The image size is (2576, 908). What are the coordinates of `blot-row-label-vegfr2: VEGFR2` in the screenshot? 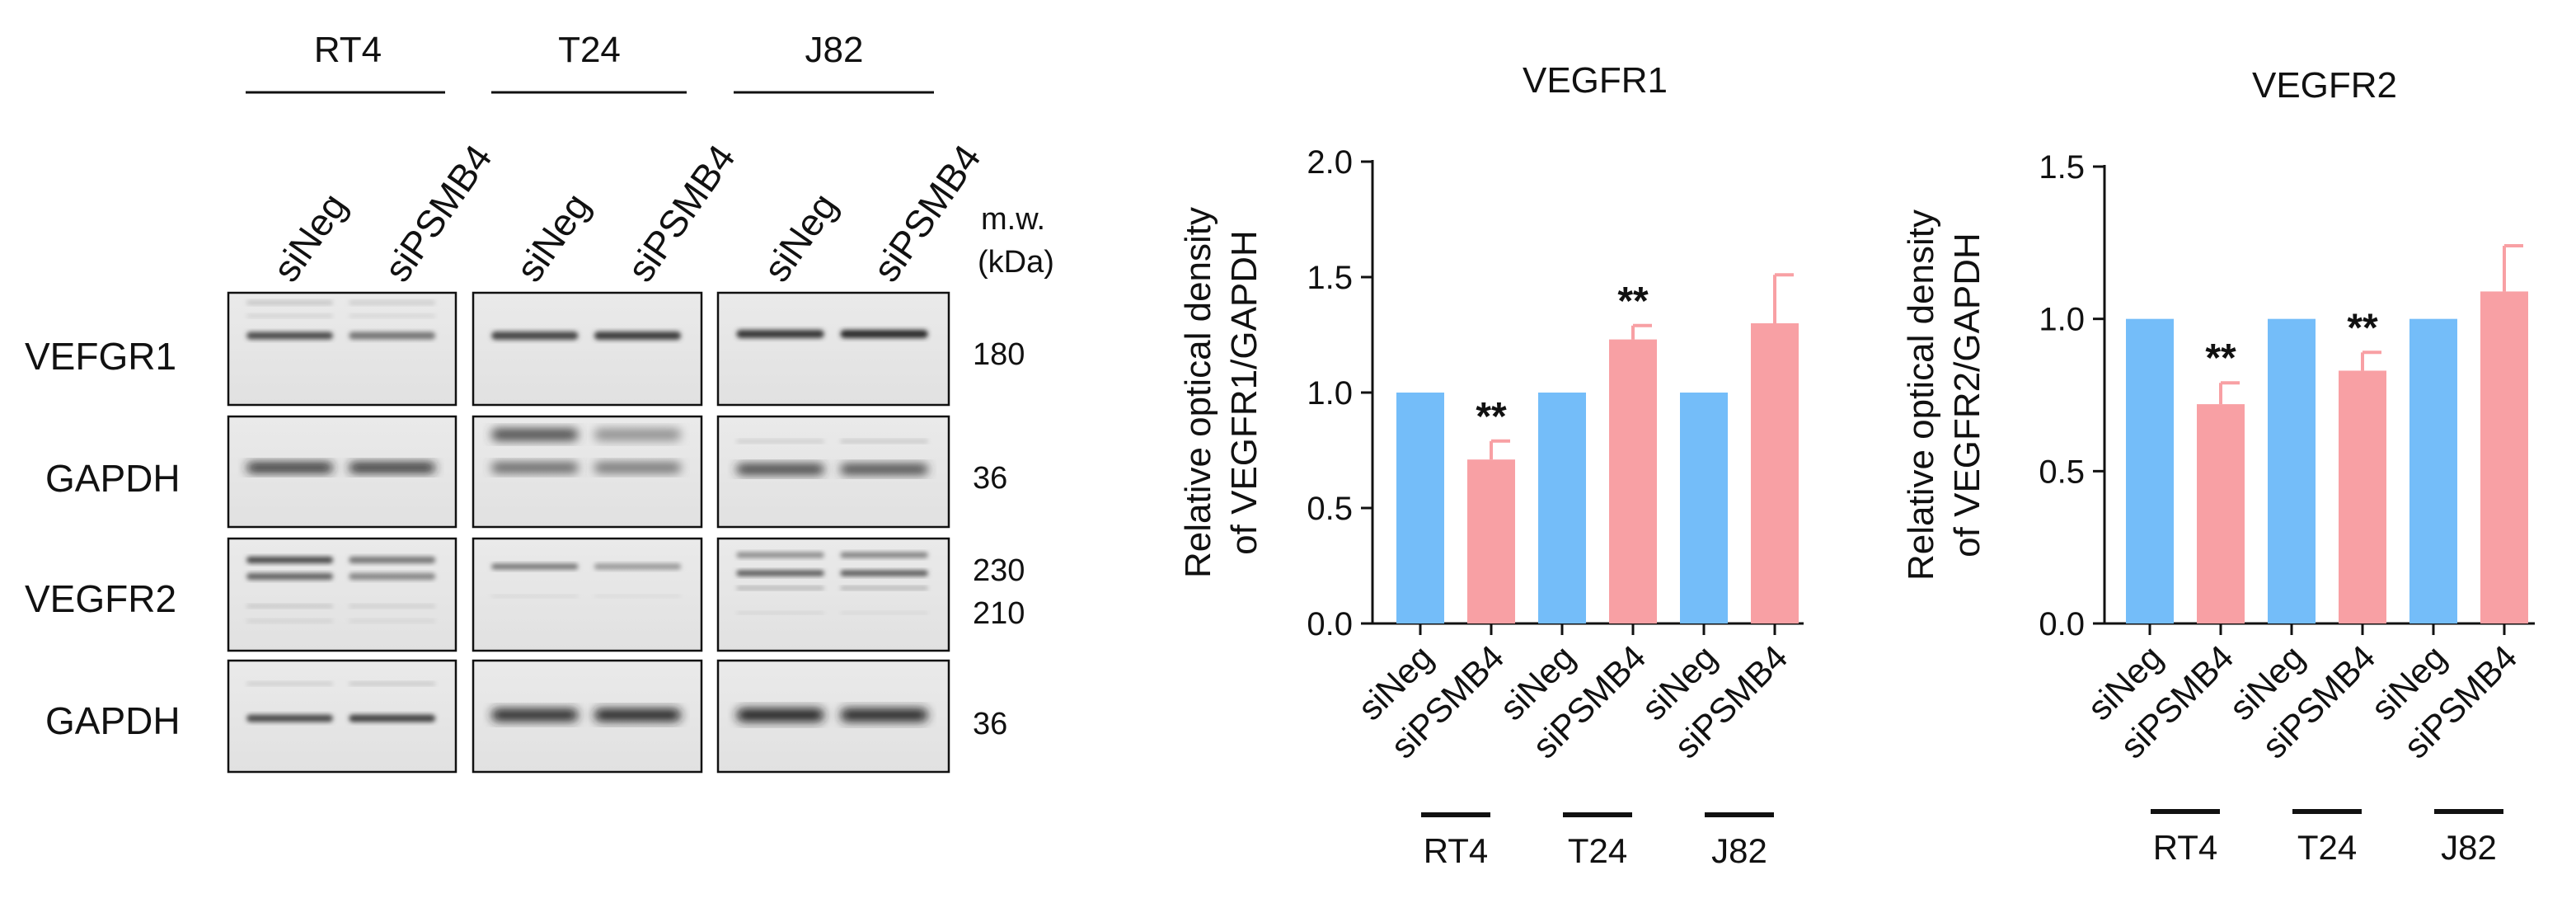 It's located at (101, 598).